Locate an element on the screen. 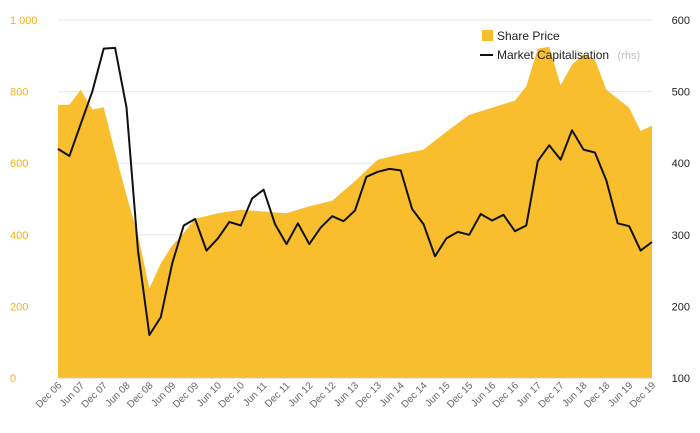 The height and width of the screenshot is (433, 700). right-axis-tick-label: 600 is located at coordinates (681, 21).